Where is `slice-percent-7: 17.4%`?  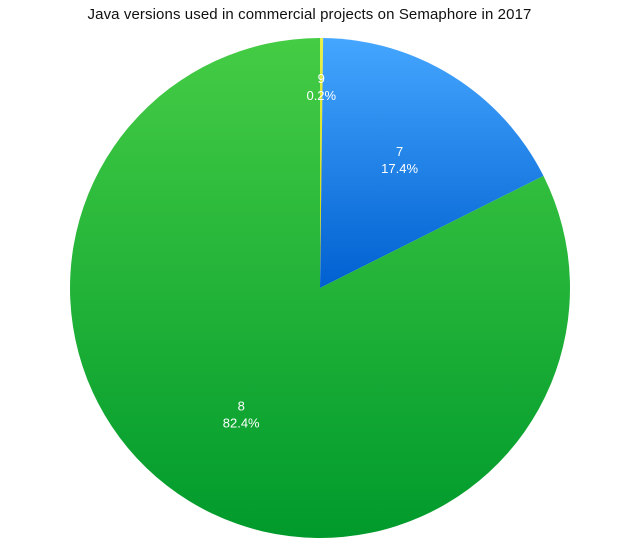
slice-percent-7: 17.4% is located at coordinates (399, 168).